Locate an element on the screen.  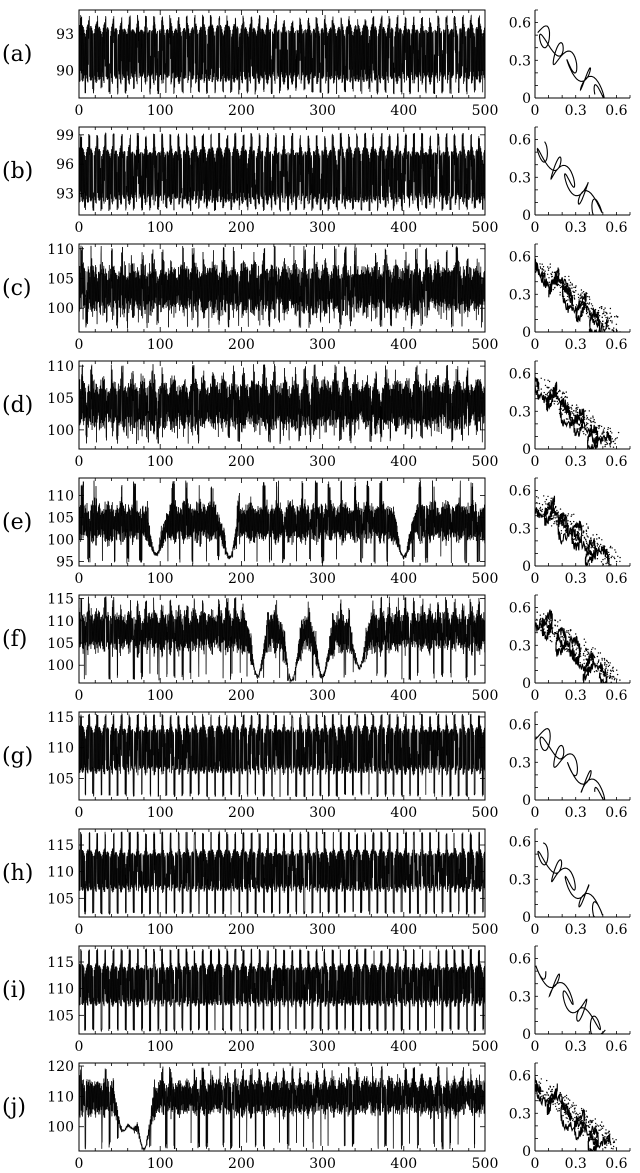
y-tick-label: 105 is located at coordinates (60, 779).